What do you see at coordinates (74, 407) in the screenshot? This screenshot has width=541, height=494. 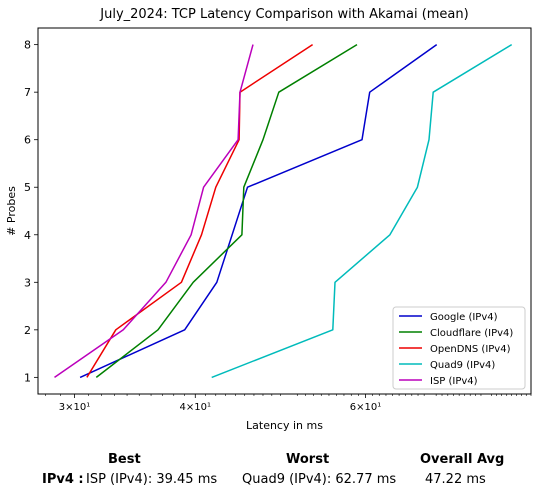 I see `x-tick-label: 3×10¹` at bounding box center [74, 407].